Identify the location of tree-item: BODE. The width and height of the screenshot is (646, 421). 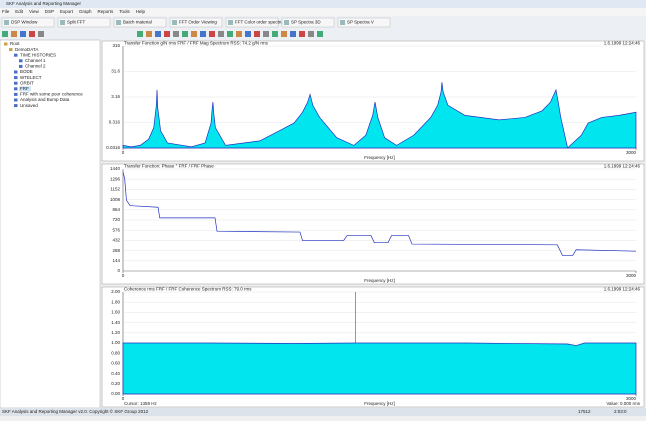
(26, 71).